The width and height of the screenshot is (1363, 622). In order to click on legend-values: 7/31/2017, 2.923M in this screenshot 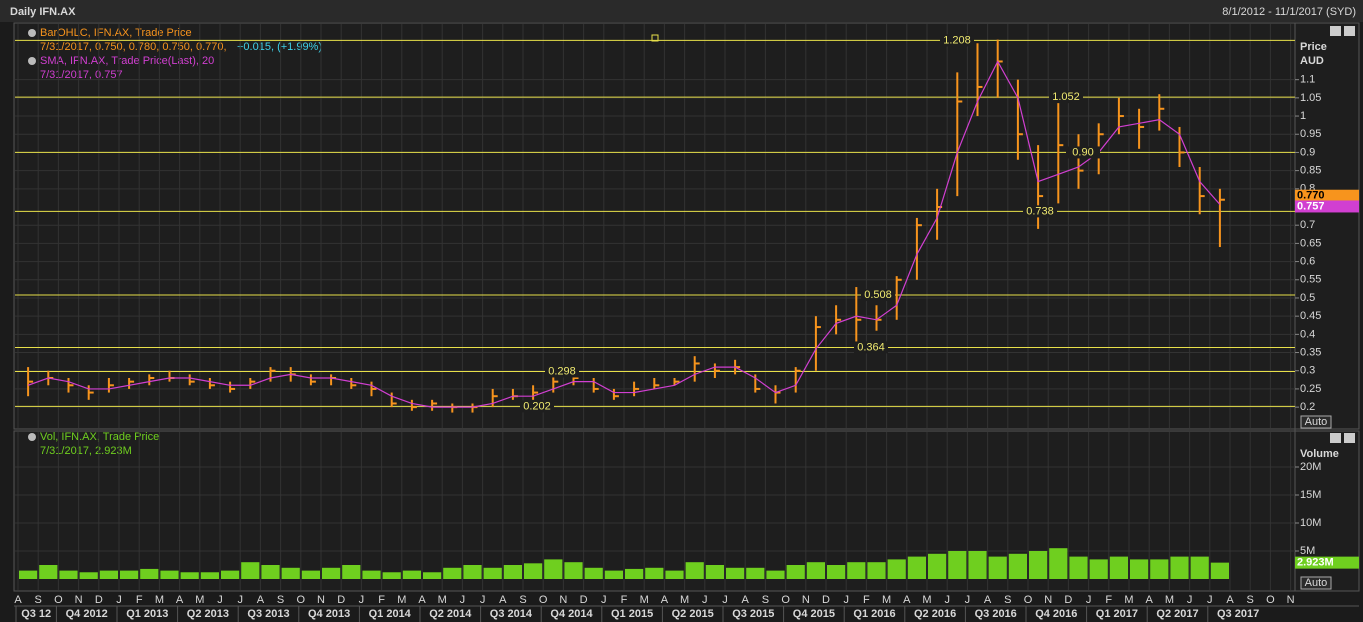, I will do `click(86, 451)`.